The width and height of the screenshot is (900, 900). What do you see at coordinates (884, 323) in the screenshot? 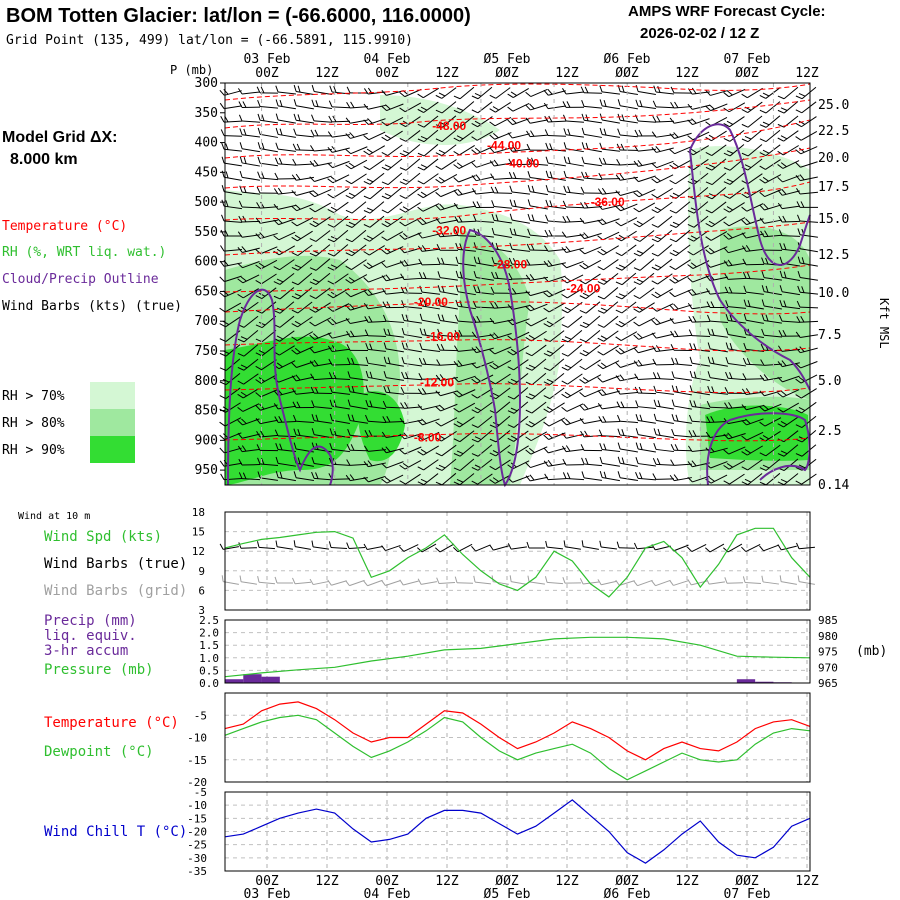
I see `height-axis-label: Kft MSL` at bounding box center [884, 323].